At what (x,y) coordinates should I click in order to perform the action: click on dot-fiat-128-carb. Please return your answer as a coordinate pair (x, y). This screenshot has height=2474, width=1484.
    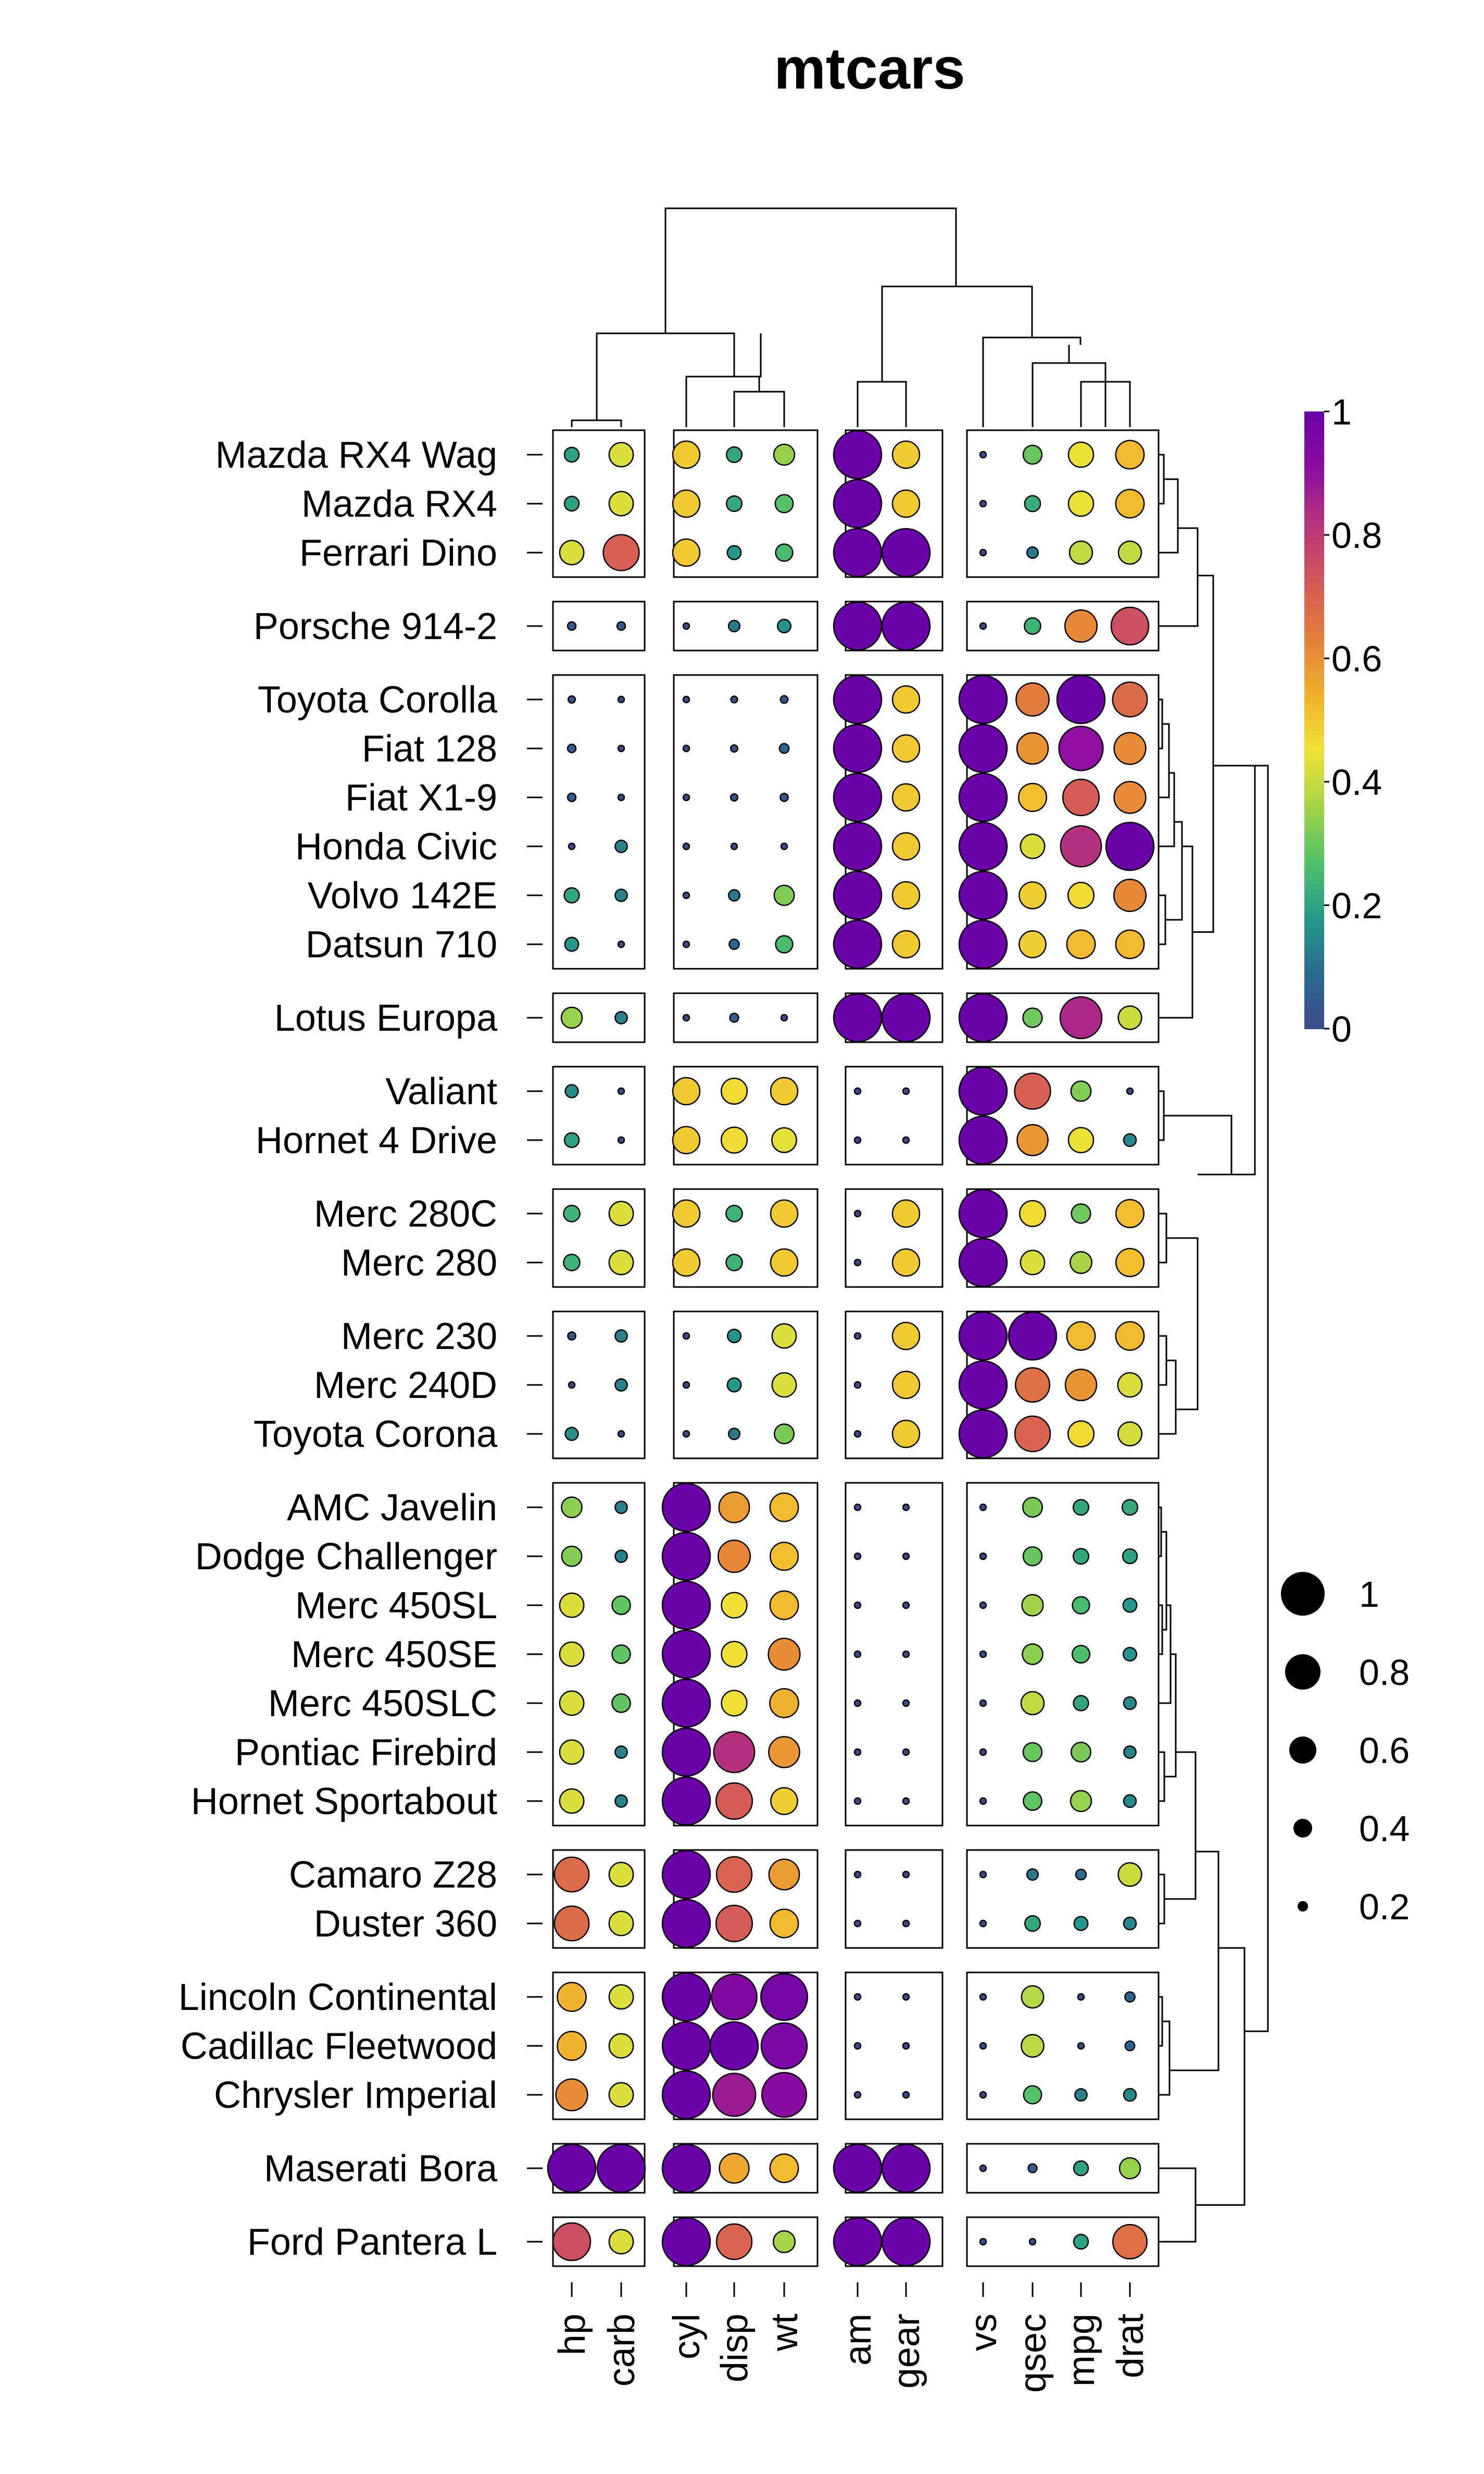
    Looking at the image, I should click on (621, 748).